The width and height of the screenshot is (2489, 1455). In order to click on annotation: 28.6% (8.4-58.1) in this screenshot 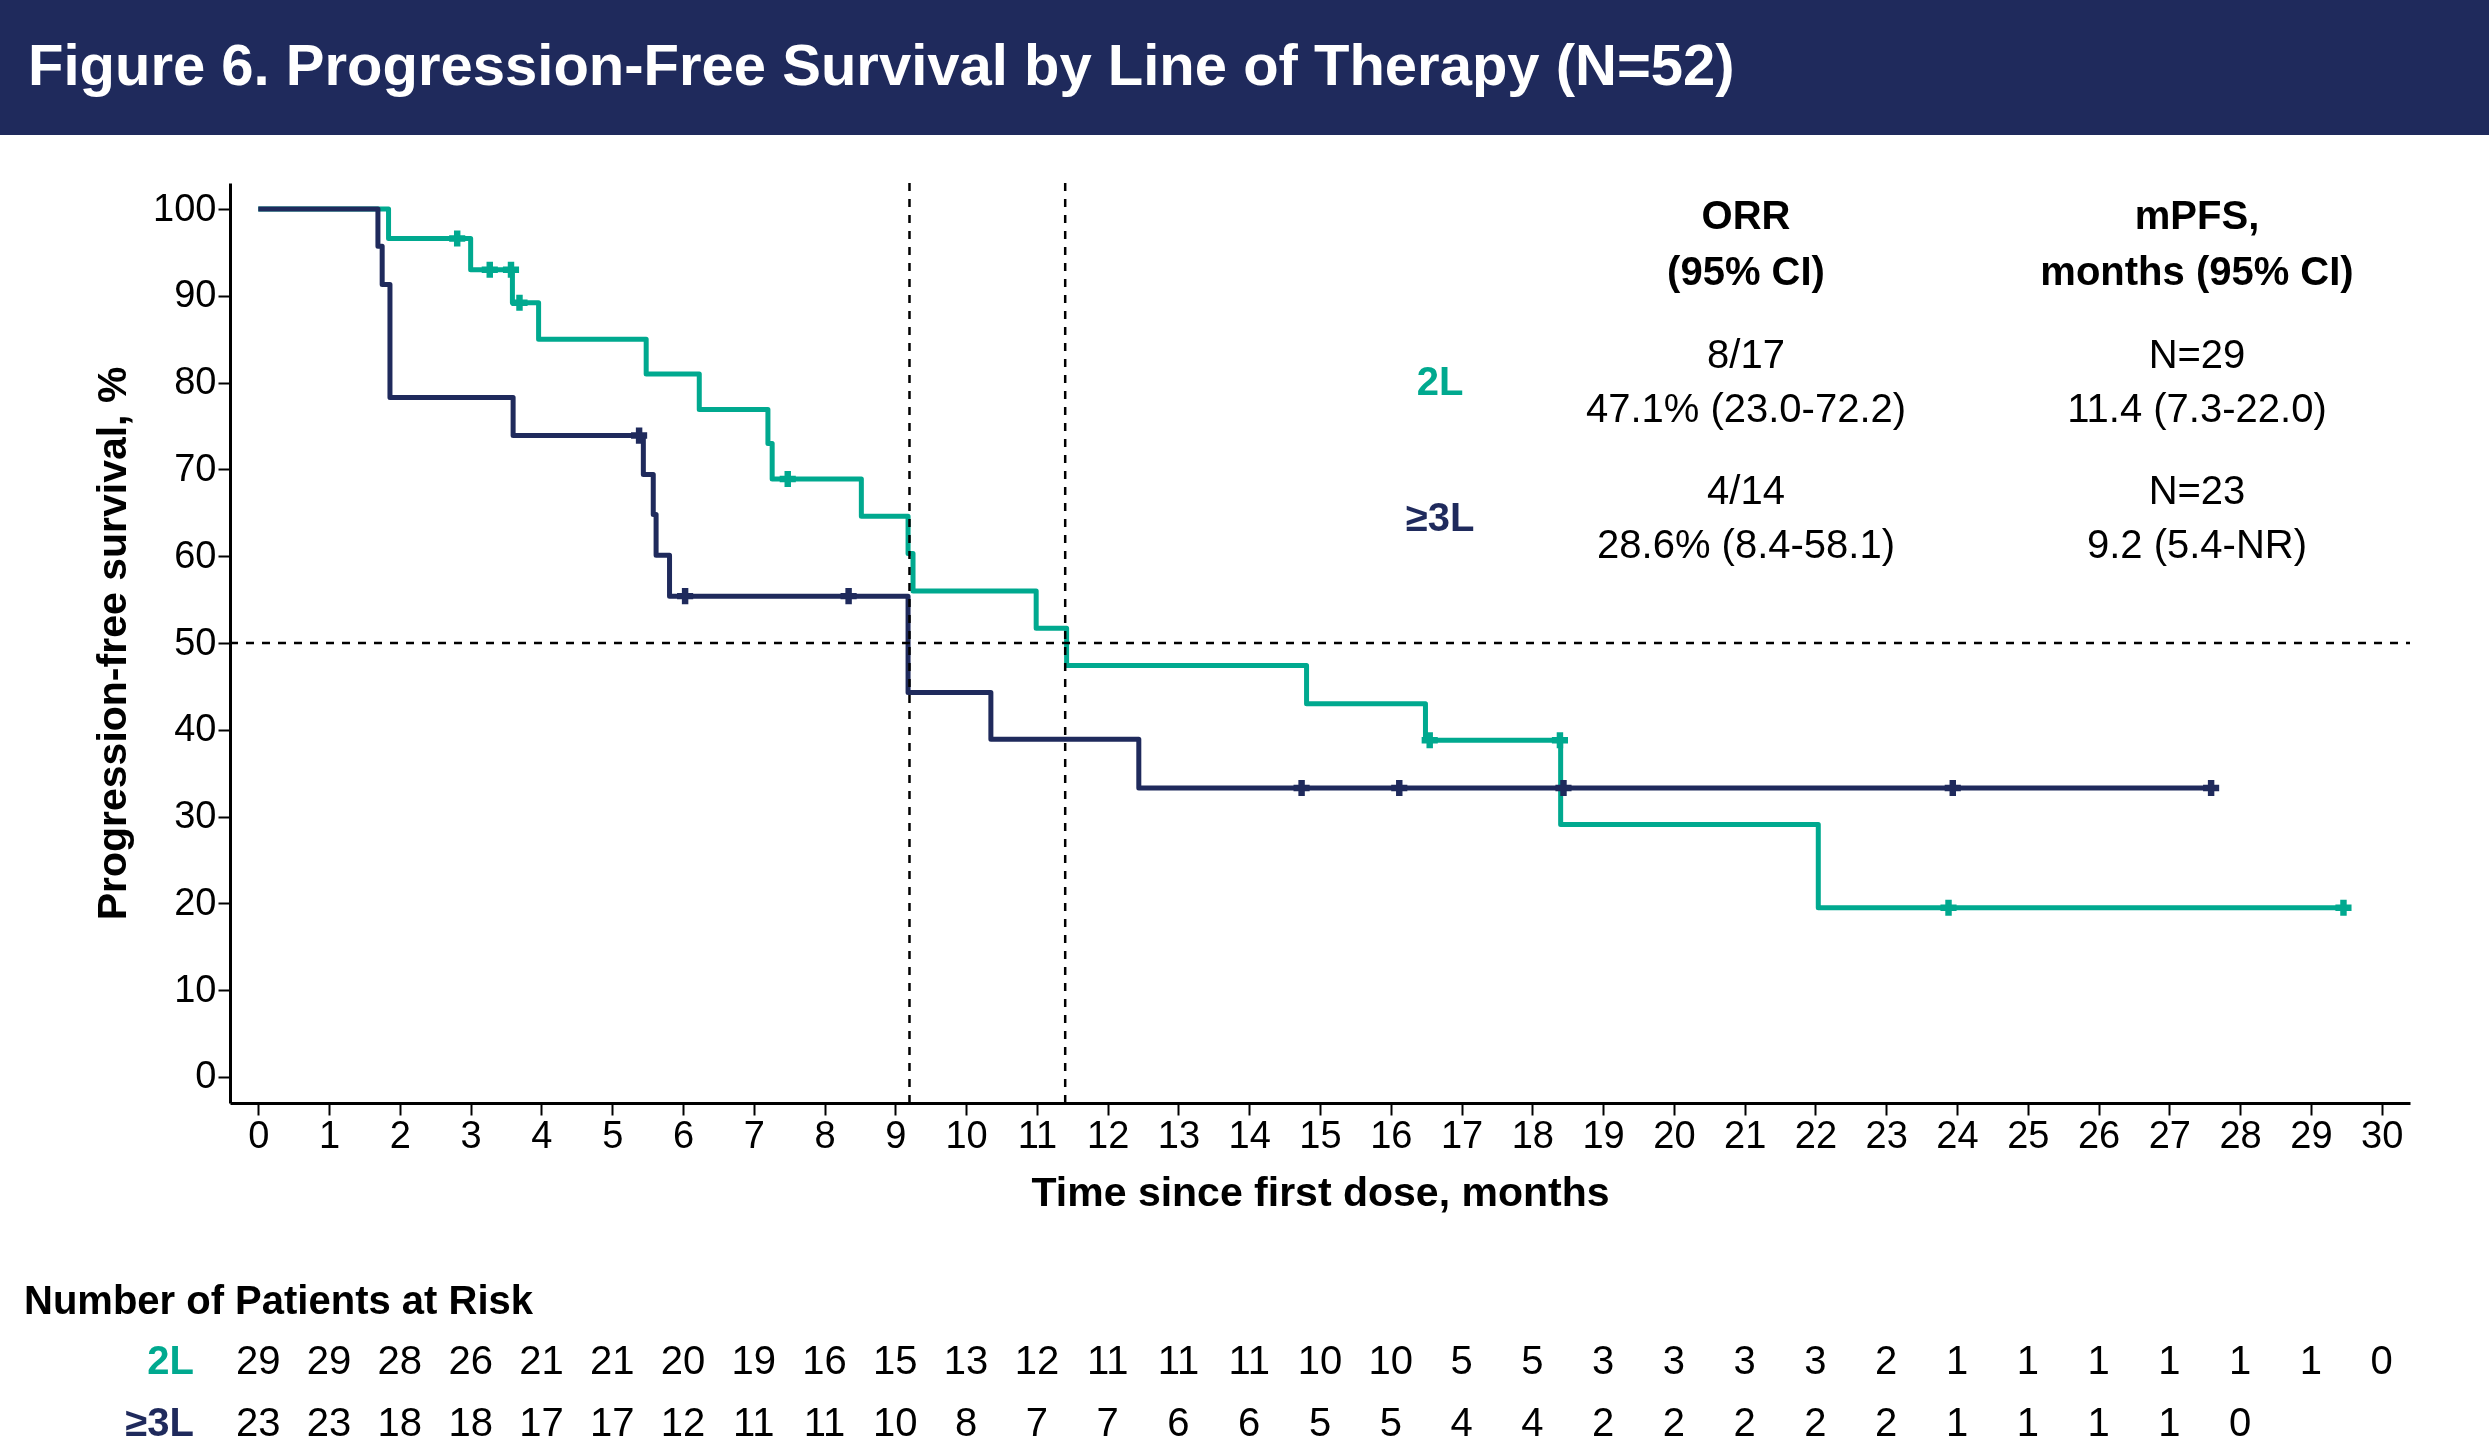, I will do `click(1746, 544)`.